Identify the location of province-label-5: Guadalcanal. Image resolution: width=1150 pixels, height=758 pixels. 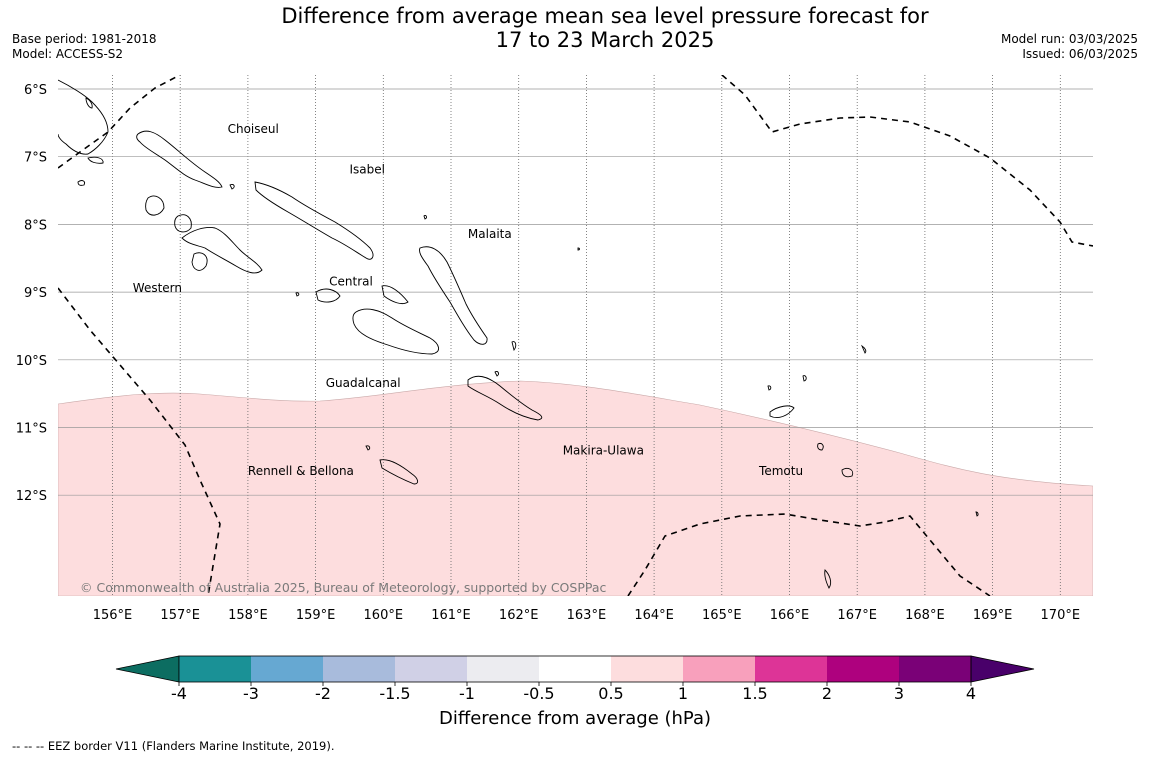
(363, 383).